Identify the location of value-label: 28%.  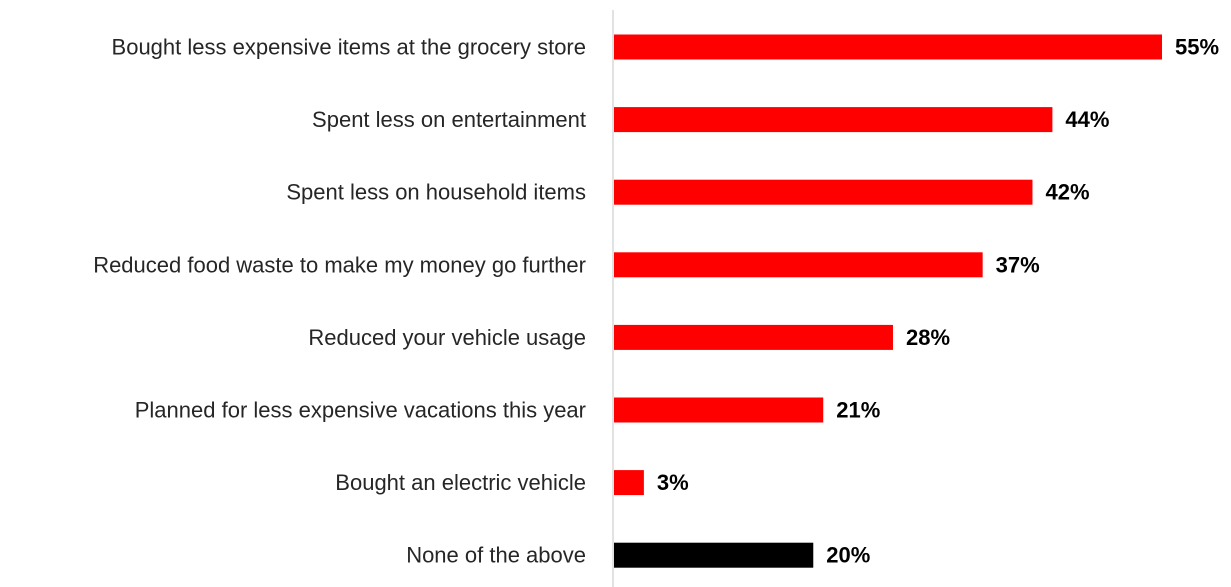
(928, 337).